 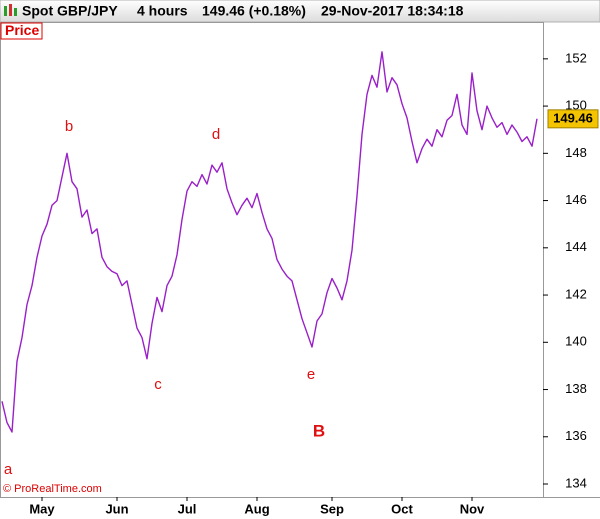 I want to click on candle-icon, so click(x=10, y=10).